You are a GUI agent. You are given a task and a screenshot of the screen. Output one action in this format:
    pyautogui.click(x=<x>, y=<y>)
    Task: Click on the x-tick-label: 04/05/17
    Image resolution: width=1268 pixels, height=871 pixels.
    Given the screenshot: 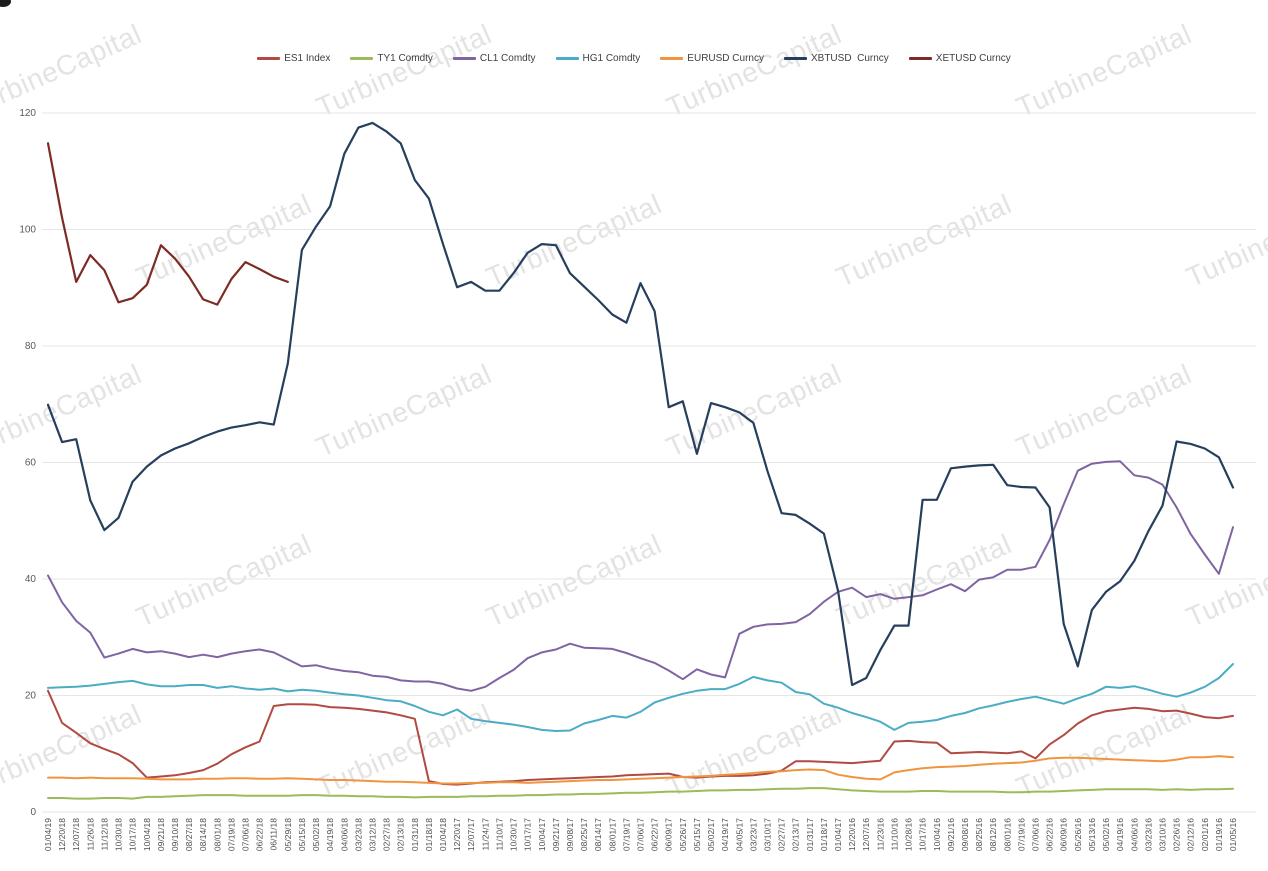 What is the action you would take?
    pyautogui.click(x=739, y=834)
    